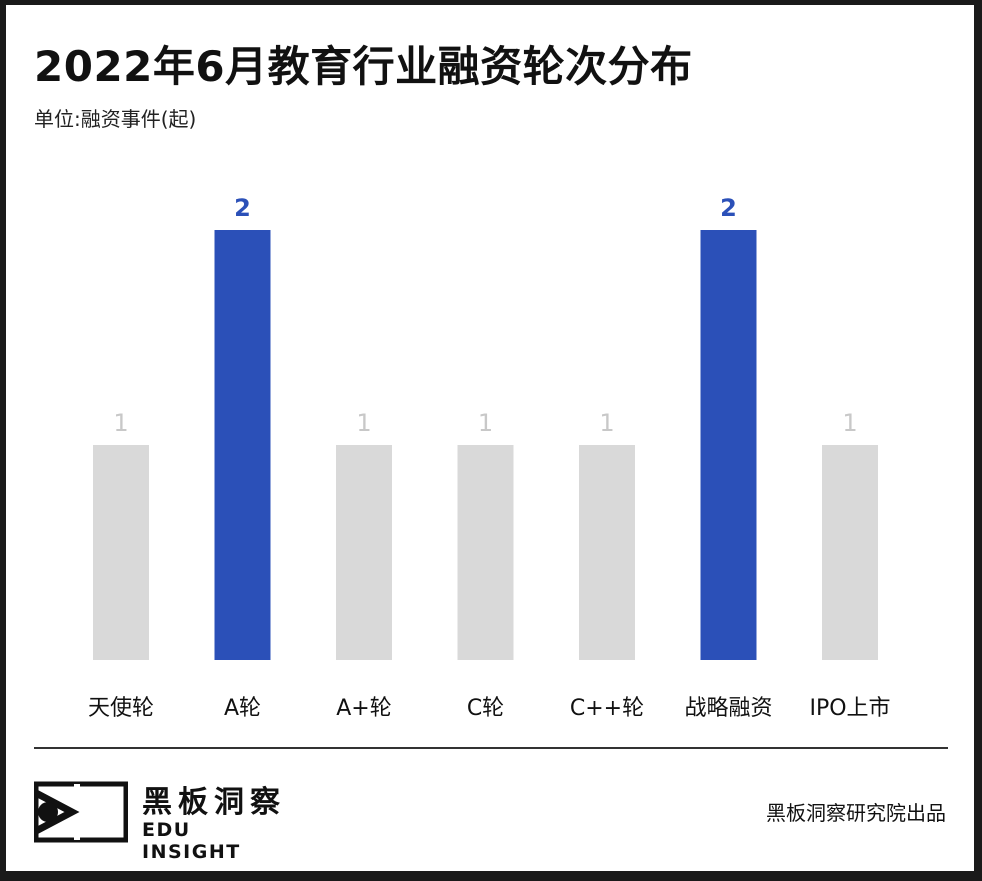 Image resolution: width=982 pixels, height=881 pixels. Describe the element at coordinates (728, 208) in the screenshot. I see `bar-value-label-5: 2` at that location.